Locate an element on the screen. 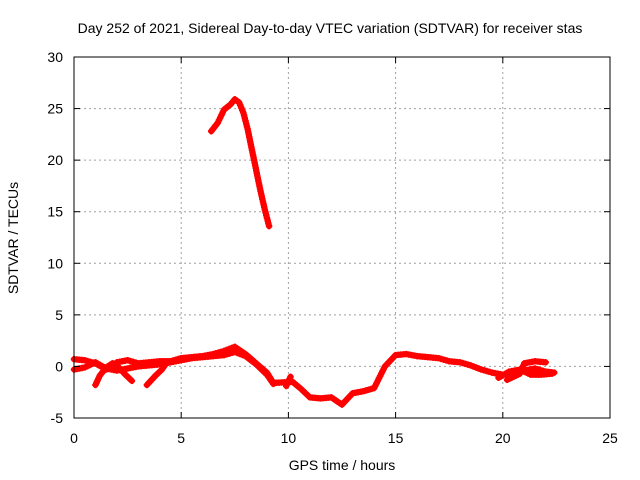 The image size is (640, 480). y-tick-label: 10 is located at coordinates (55, 263).